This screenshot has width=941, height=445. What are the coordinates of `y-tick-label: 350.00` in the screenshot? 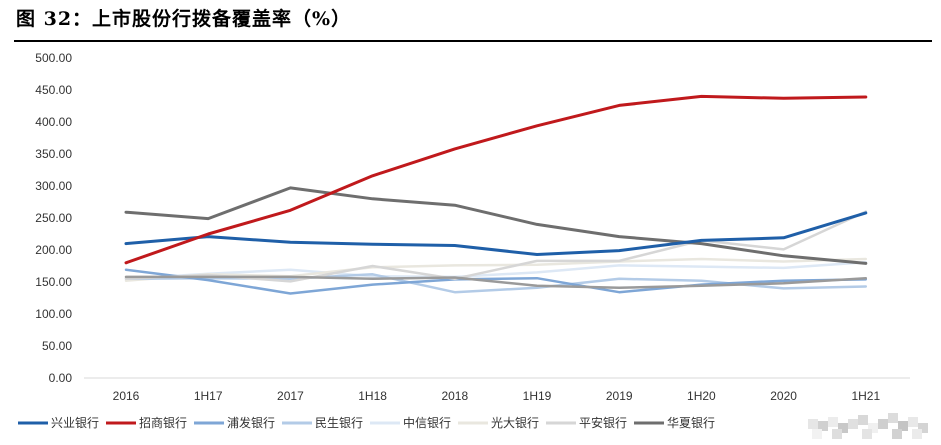 It's located at (53, 154).